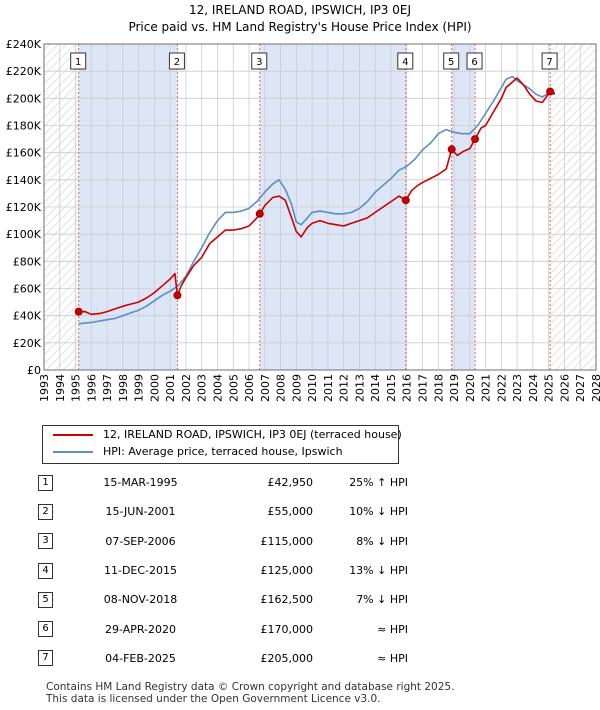 Image resolution: width=600 pixels, height=710 pixels. I want to click on sale-number-label: 5, so click(451, 62).